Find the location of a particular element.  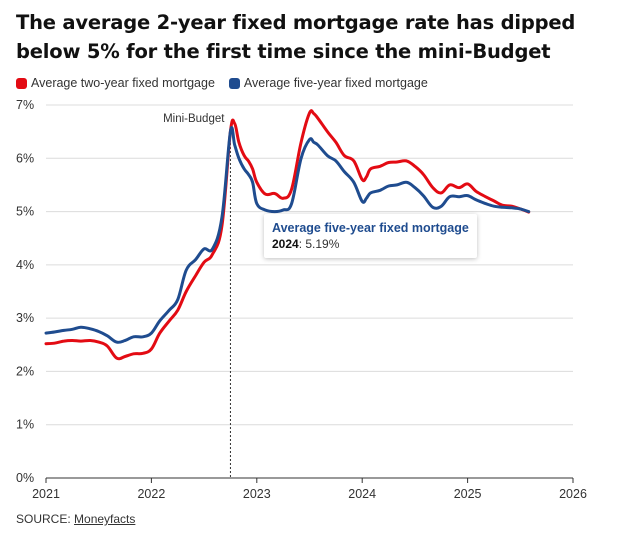

y-tick-label: 6% is located at coordinates (25, 158).